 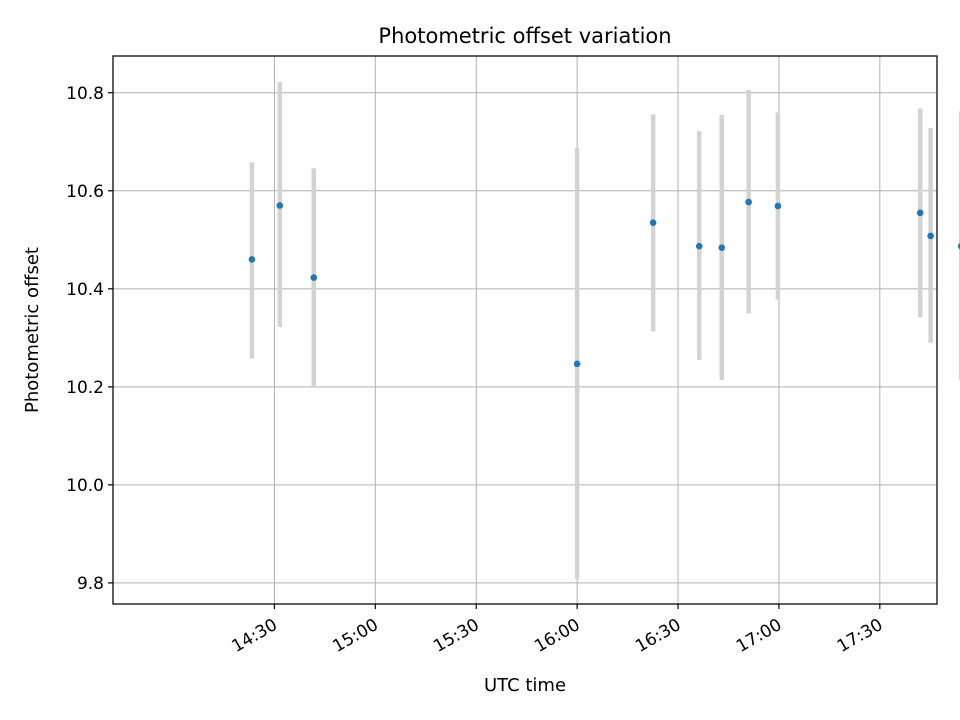 I want to click on x-tick-label: 17:00, so click(x=759, y=636).